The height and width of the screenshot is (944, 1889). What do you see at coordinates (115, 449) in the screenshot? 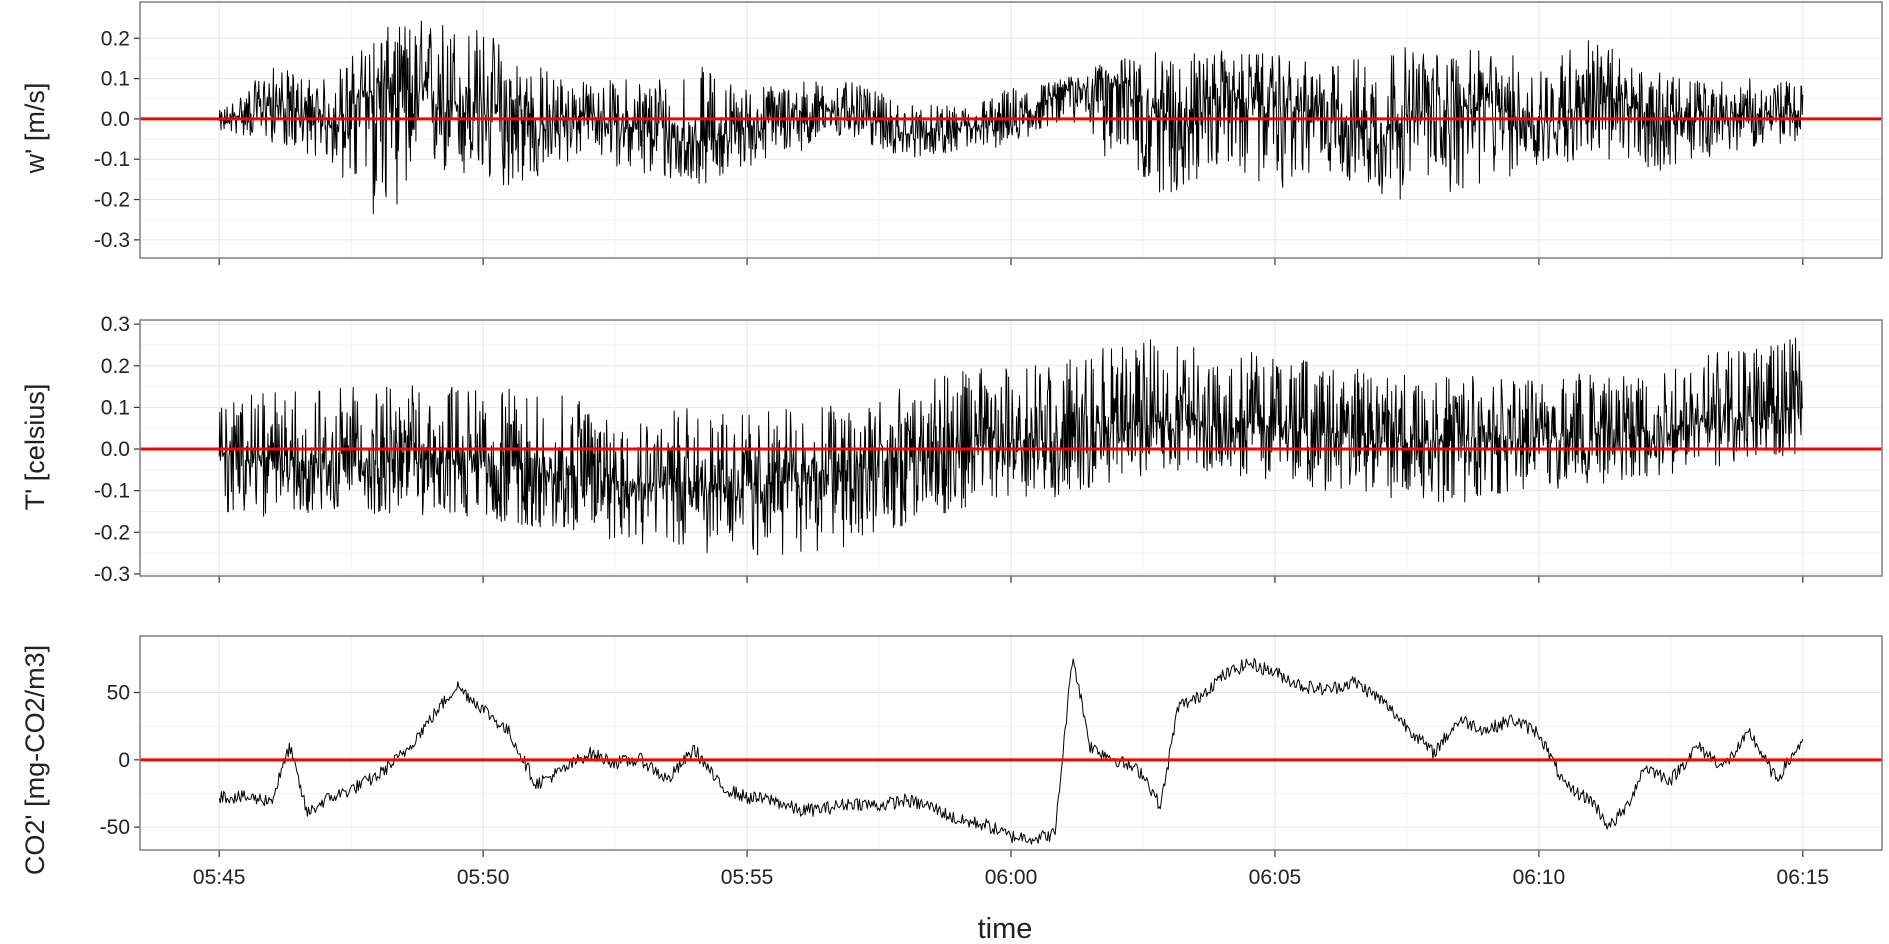
I see `panel-t-ytick-label: 0.0` at bounding box center [115, 449].